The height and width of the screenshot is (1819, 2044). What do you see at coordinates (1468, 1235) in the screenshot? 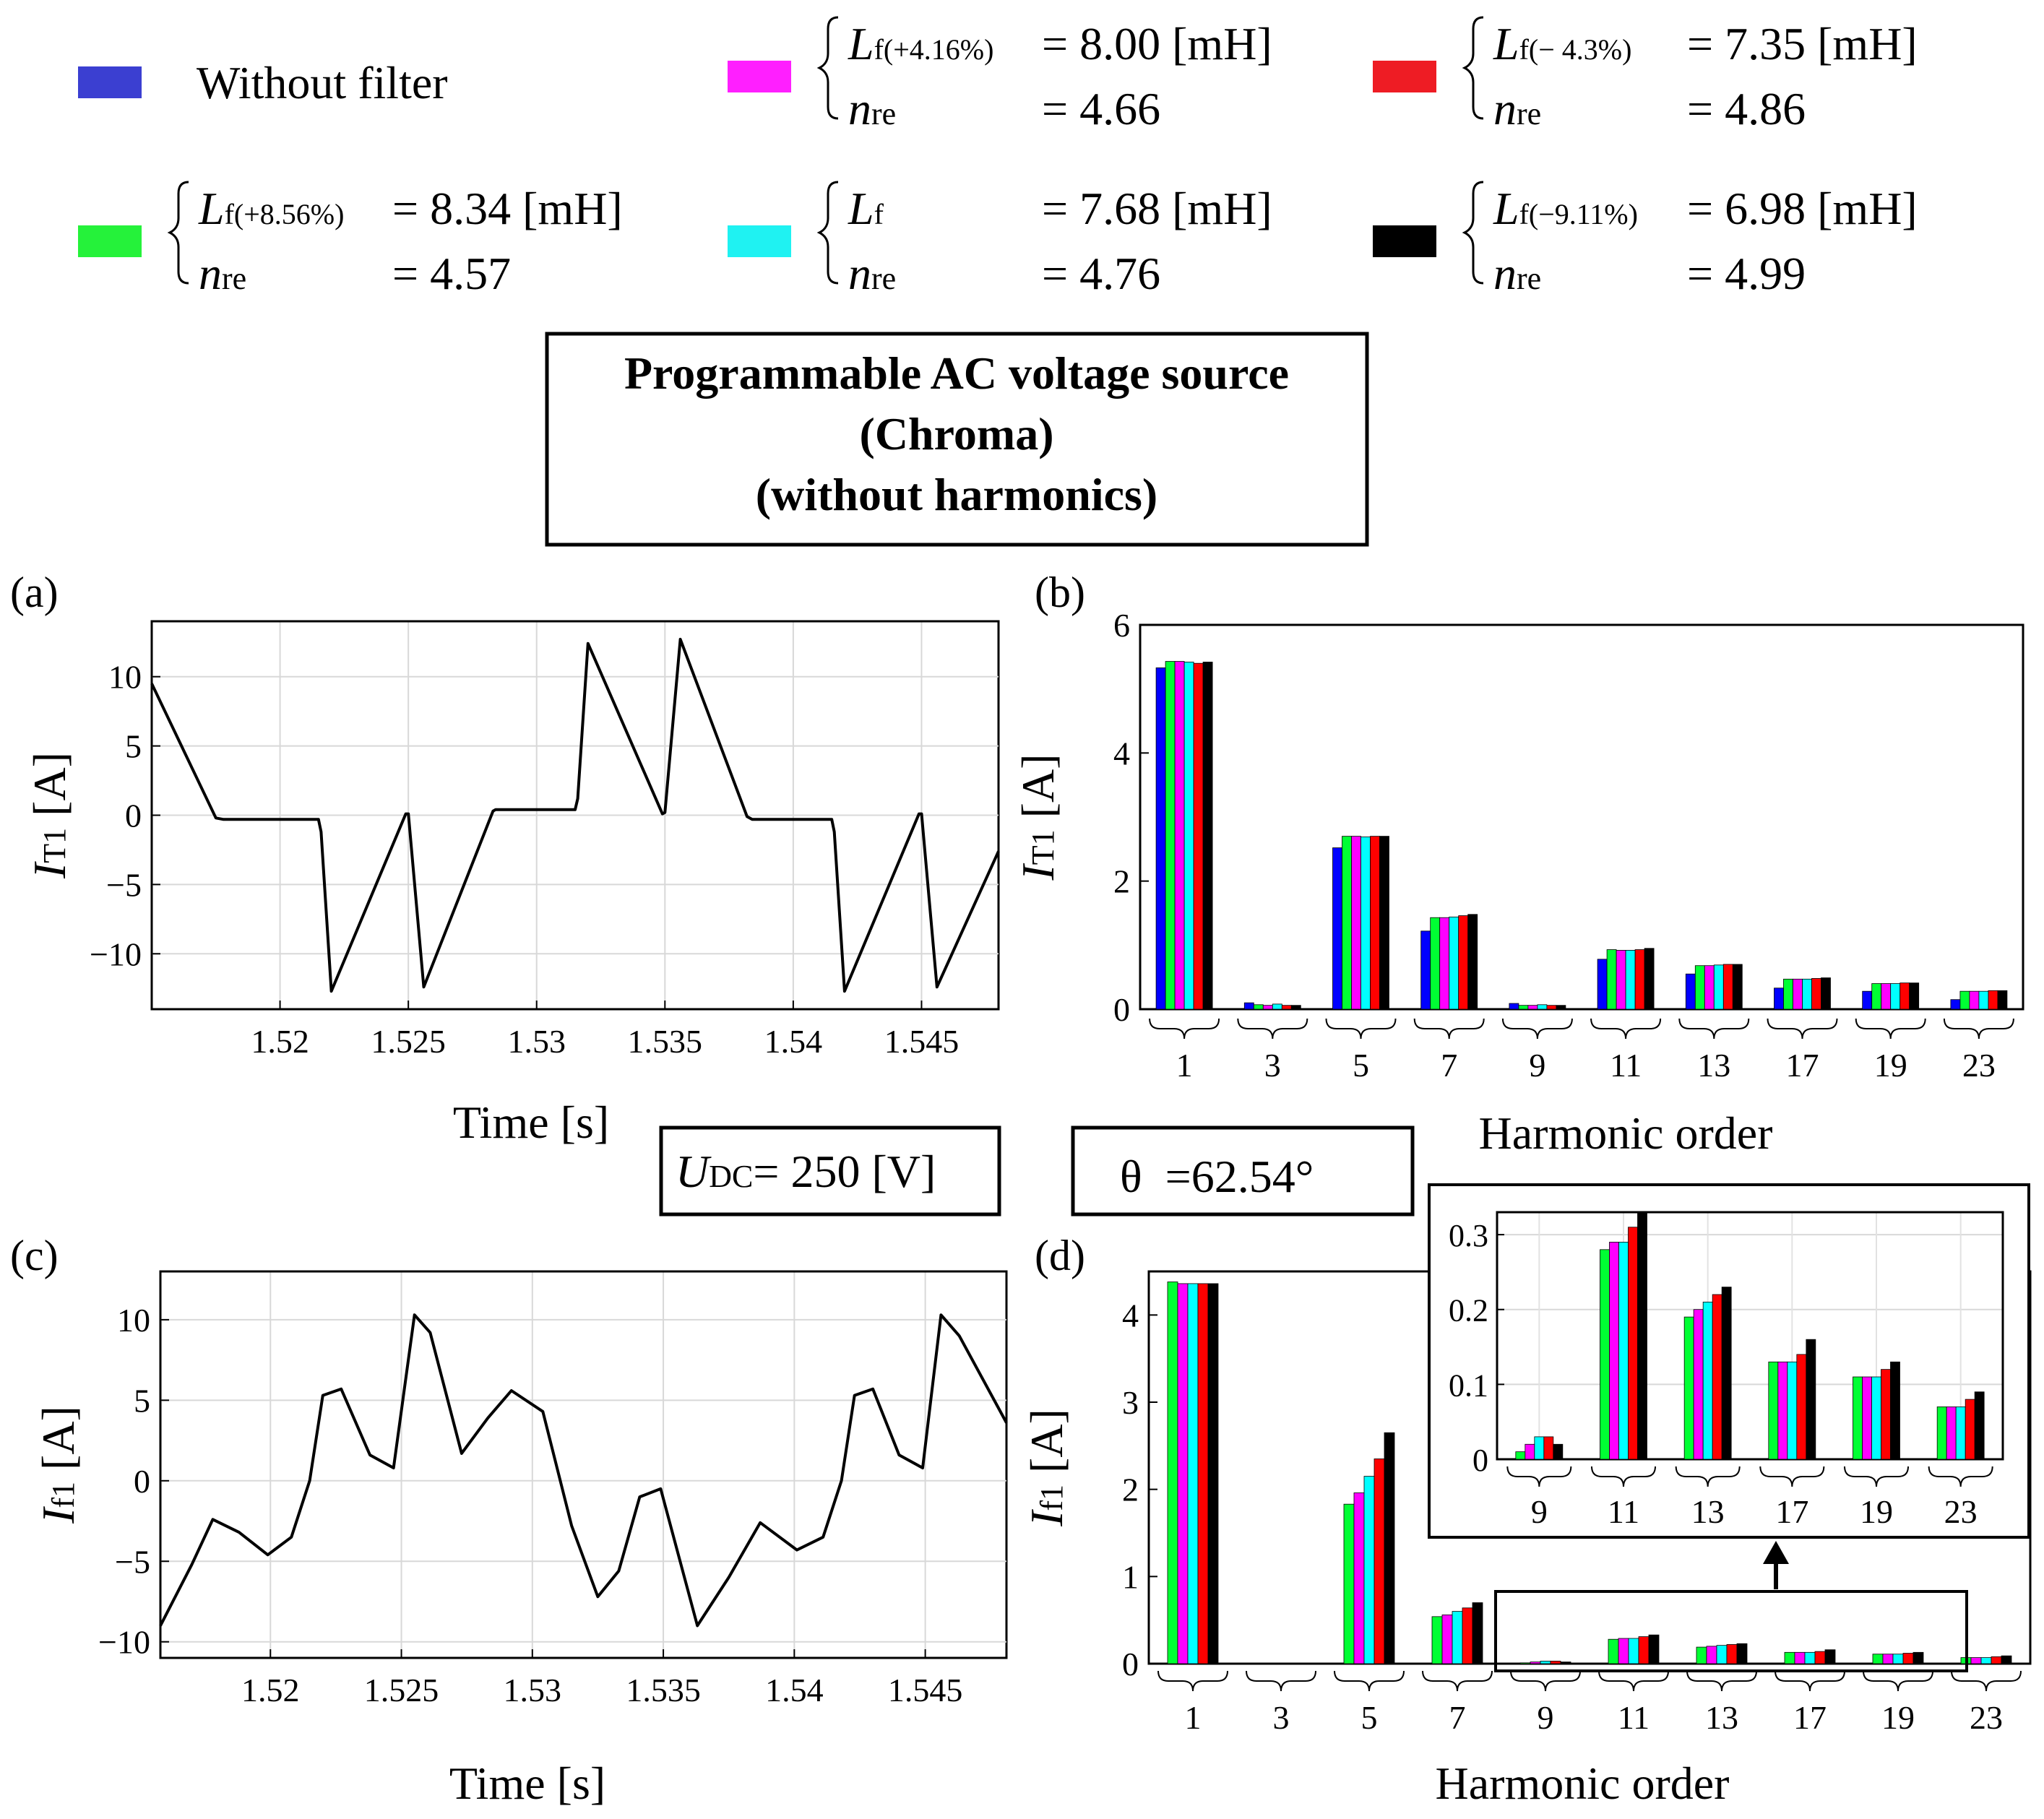
I see `inset-y-tick-label: 0.3` at bounding box center [1468, 1235].